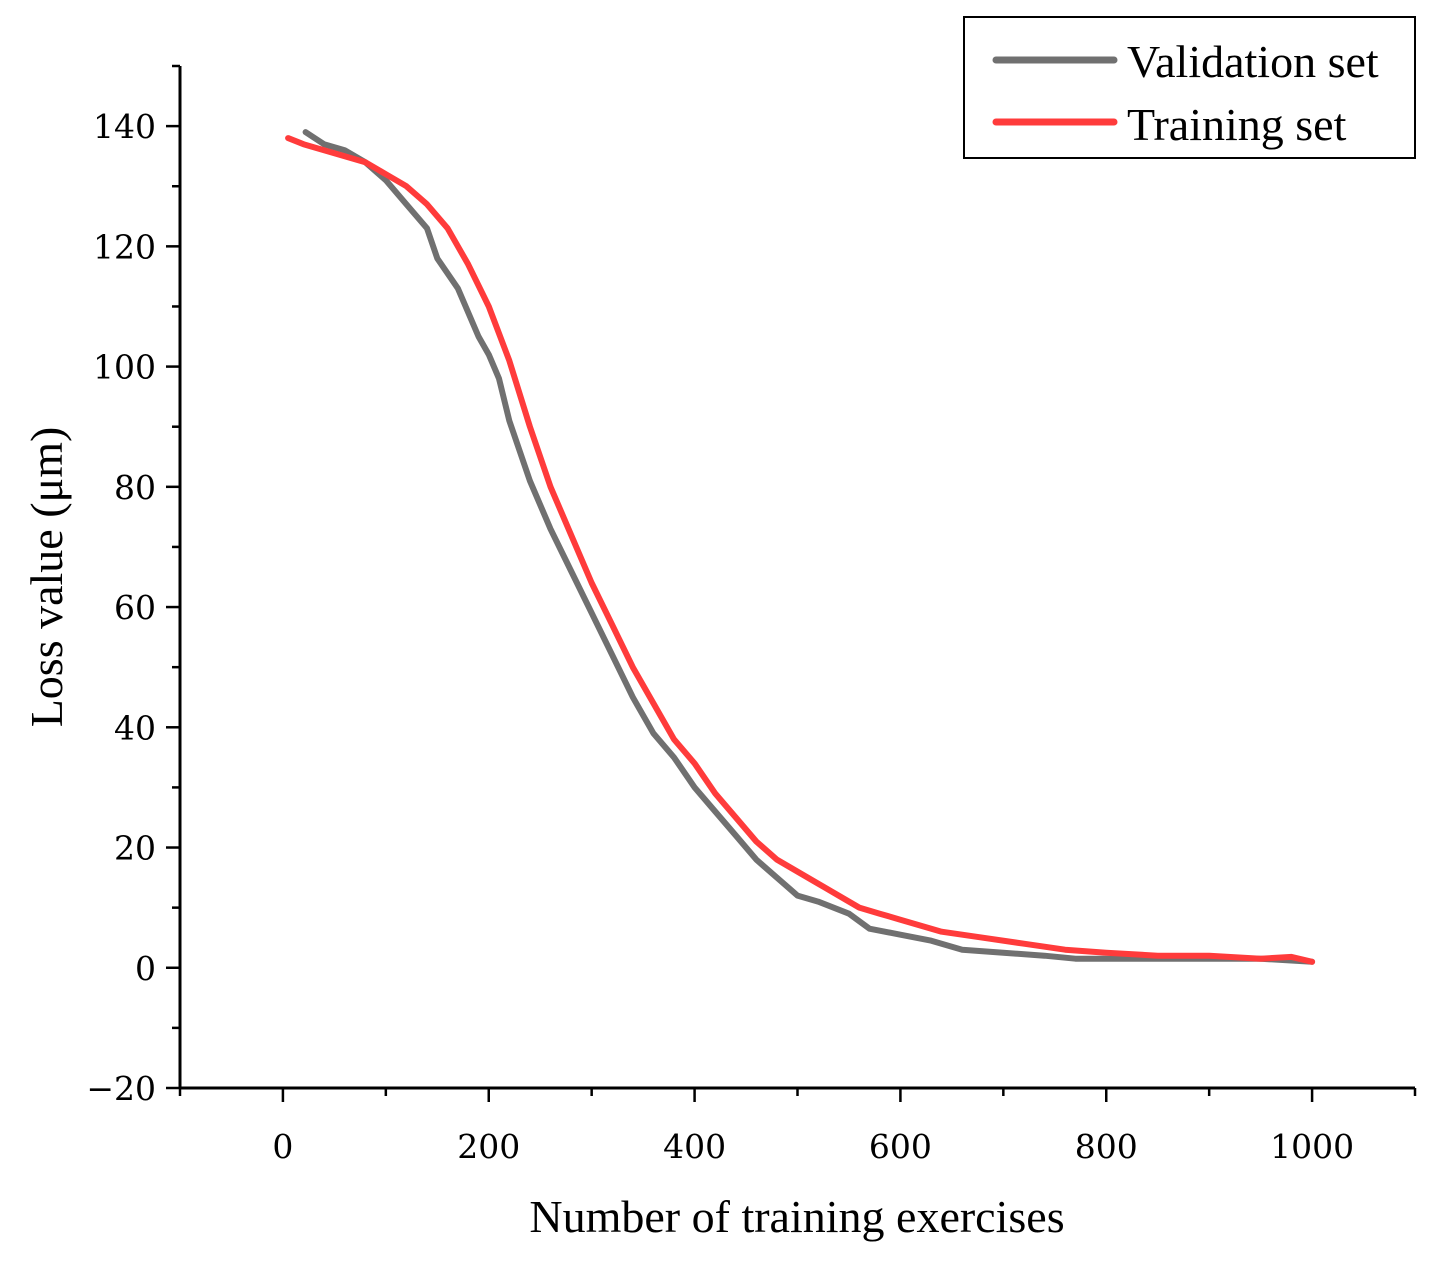 This screenshot has height=1270, width=1429. I want to click on y-tick-label: 0, so click(145, 968).